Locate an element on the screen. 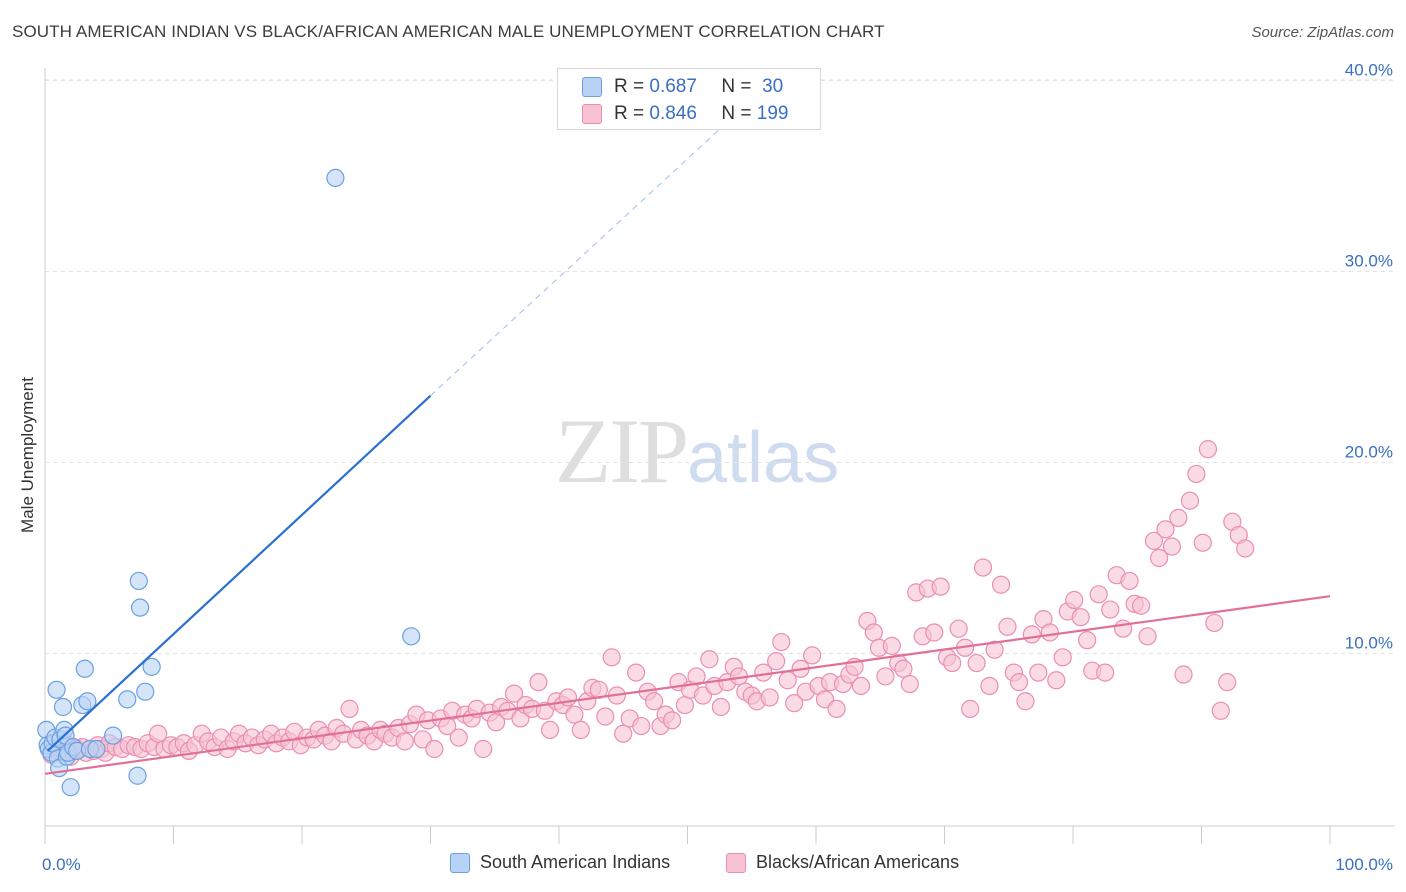 The height and width of the screenshot is (892, 1406). blue-swatch is located at coordinates (592, 87).